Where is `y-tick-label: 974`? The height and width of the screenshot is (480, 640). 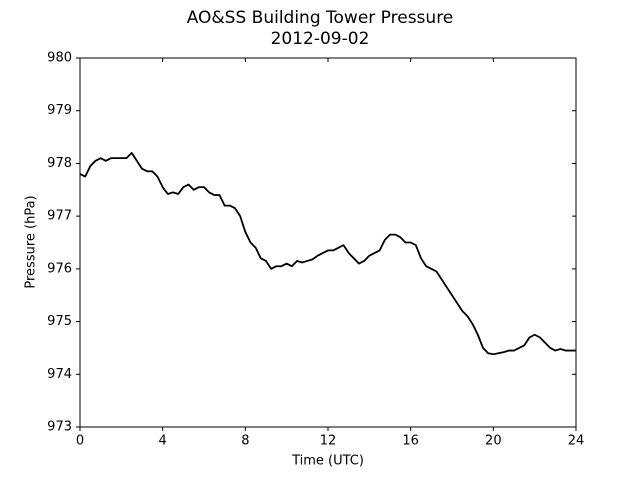 y-tick-label: 974 is located at coordinates (59, 374).